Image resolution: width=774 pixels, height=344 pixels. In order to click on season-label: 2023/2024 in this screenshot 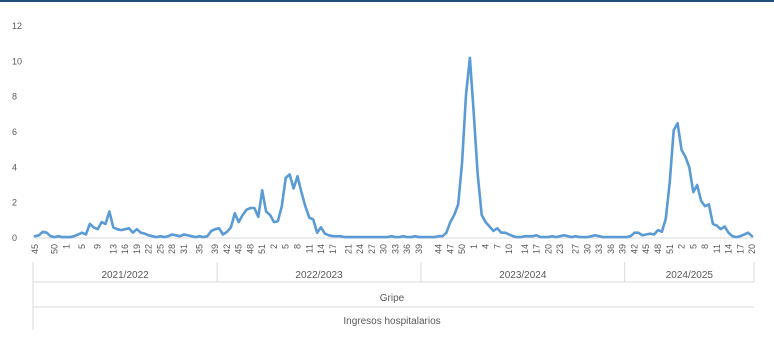, I will do `click(523, 275)`.